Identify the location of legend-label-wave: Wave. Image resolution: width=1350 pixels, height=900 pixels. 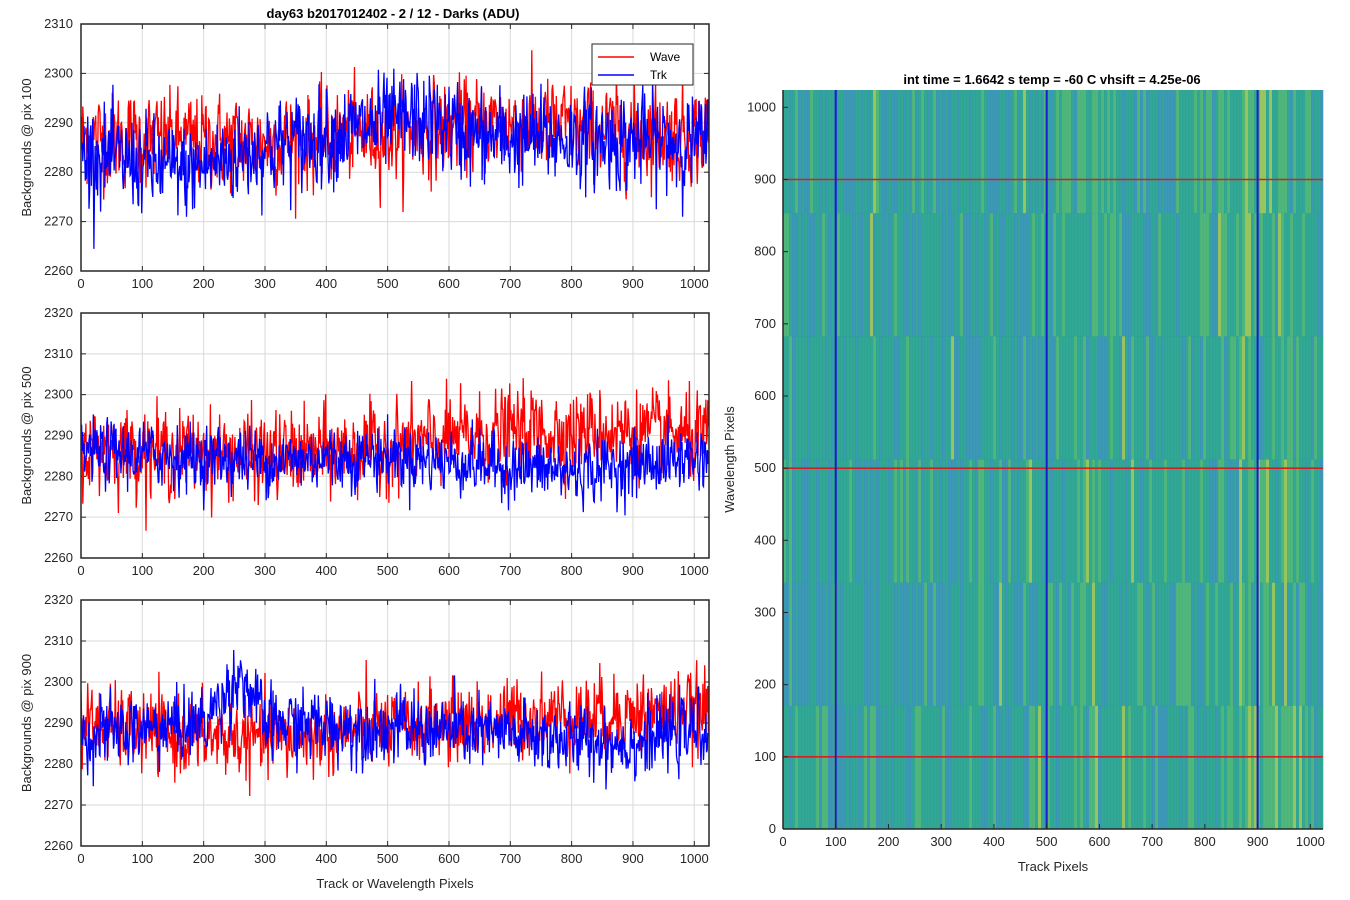
(665, 57).